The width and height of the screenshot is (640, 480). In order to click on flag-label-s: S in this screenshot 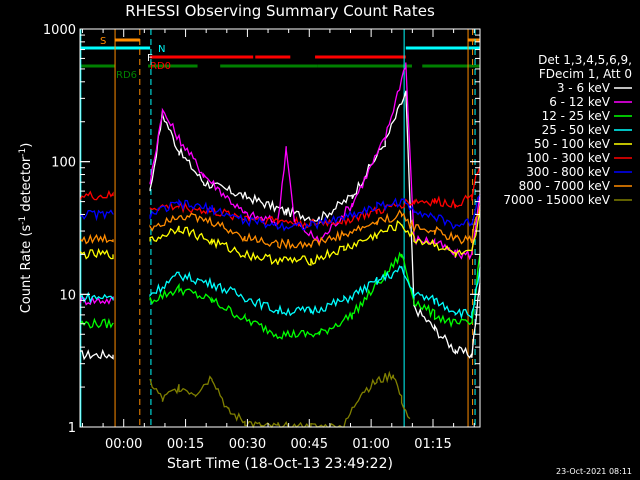, I will do `click(103, 41)`.